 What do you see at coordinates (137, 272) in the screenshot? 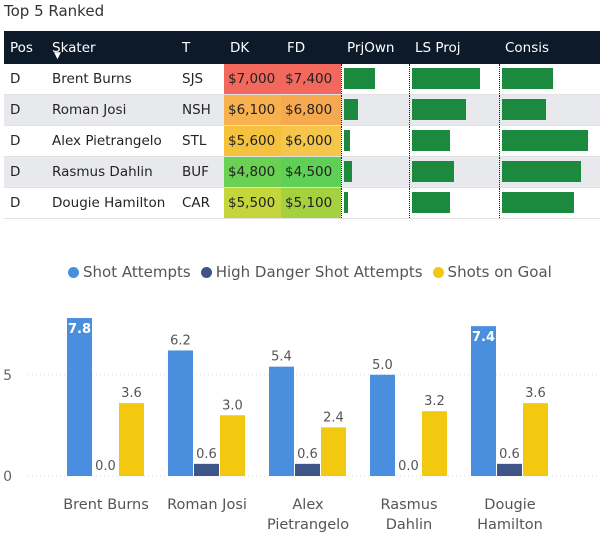
I see `legend-label-shot-attempts: Shot Attempts` at bounding box center [137, 272].